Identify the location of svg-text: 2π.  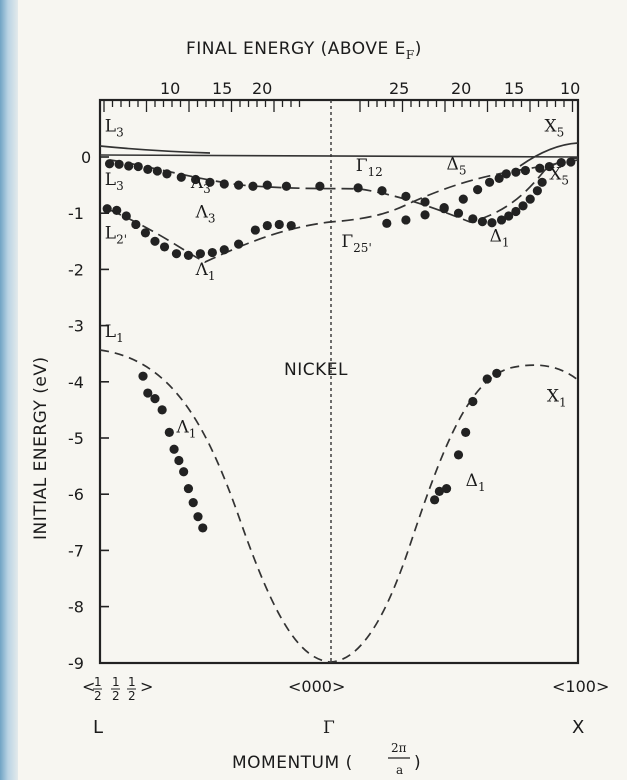
(399, 748).